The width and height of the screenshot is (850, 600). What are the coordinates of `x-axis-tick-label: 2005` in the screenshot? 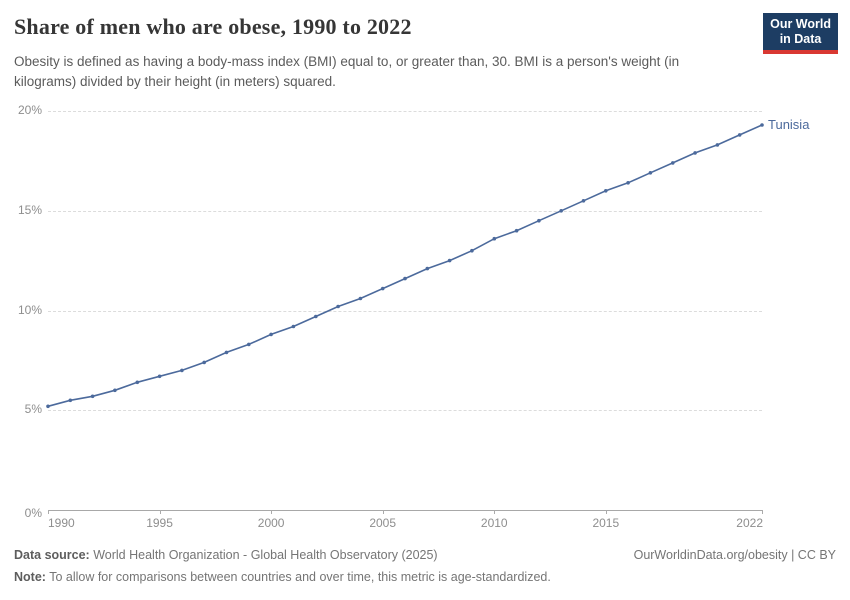 It's located at (383, 523).